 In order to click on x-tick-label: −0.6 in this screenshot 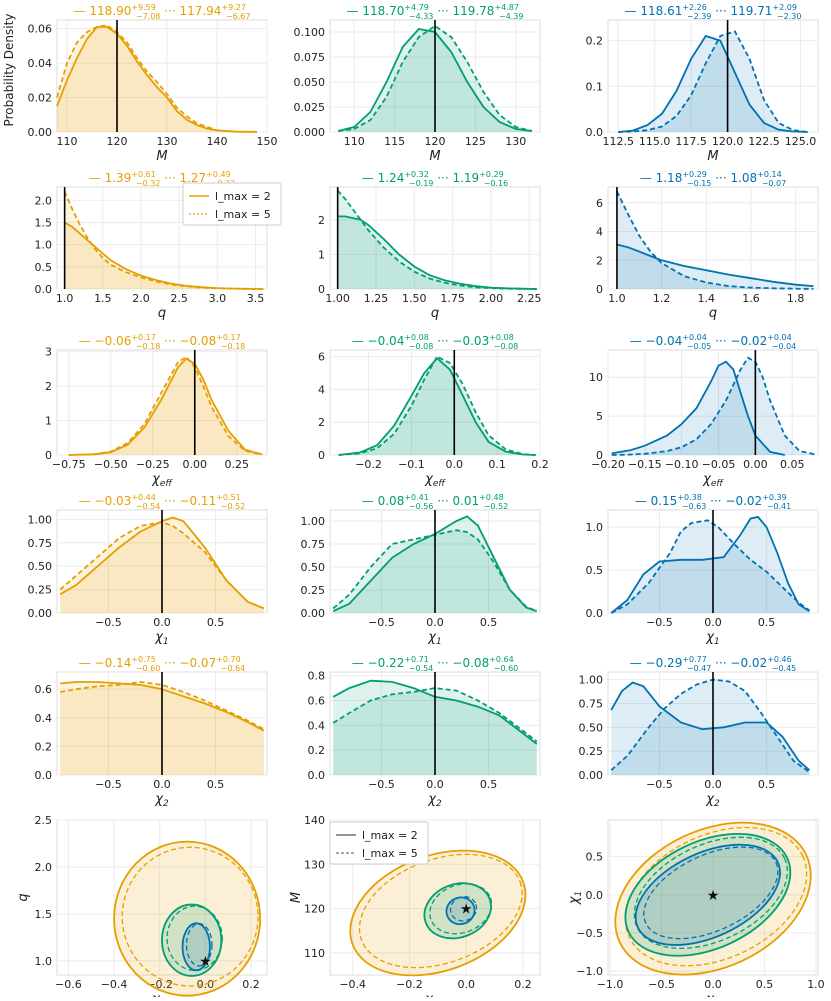, I will do `click(68, 984)`.